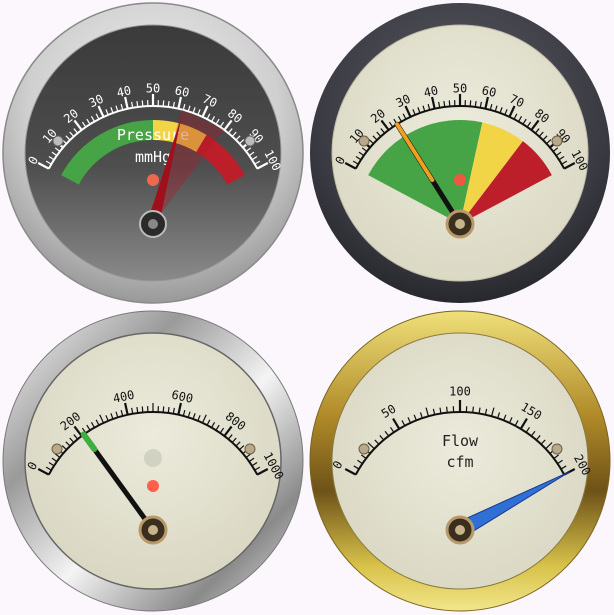 The image size is (614, 615). Describe the element at coordinates (235, 116) in the screenshot. I see `tick-label: 80` at that location.